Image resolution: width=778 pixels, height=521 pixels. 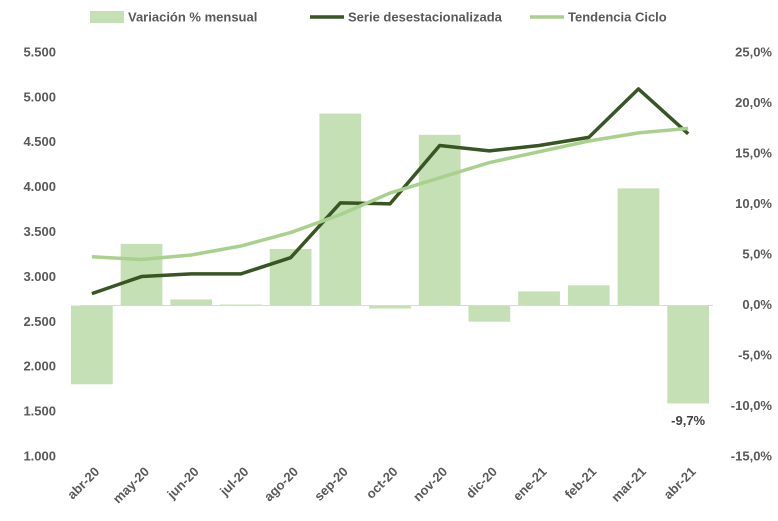 I want to click on legend-label: Variación % mensual, so click(x=192, y=16).